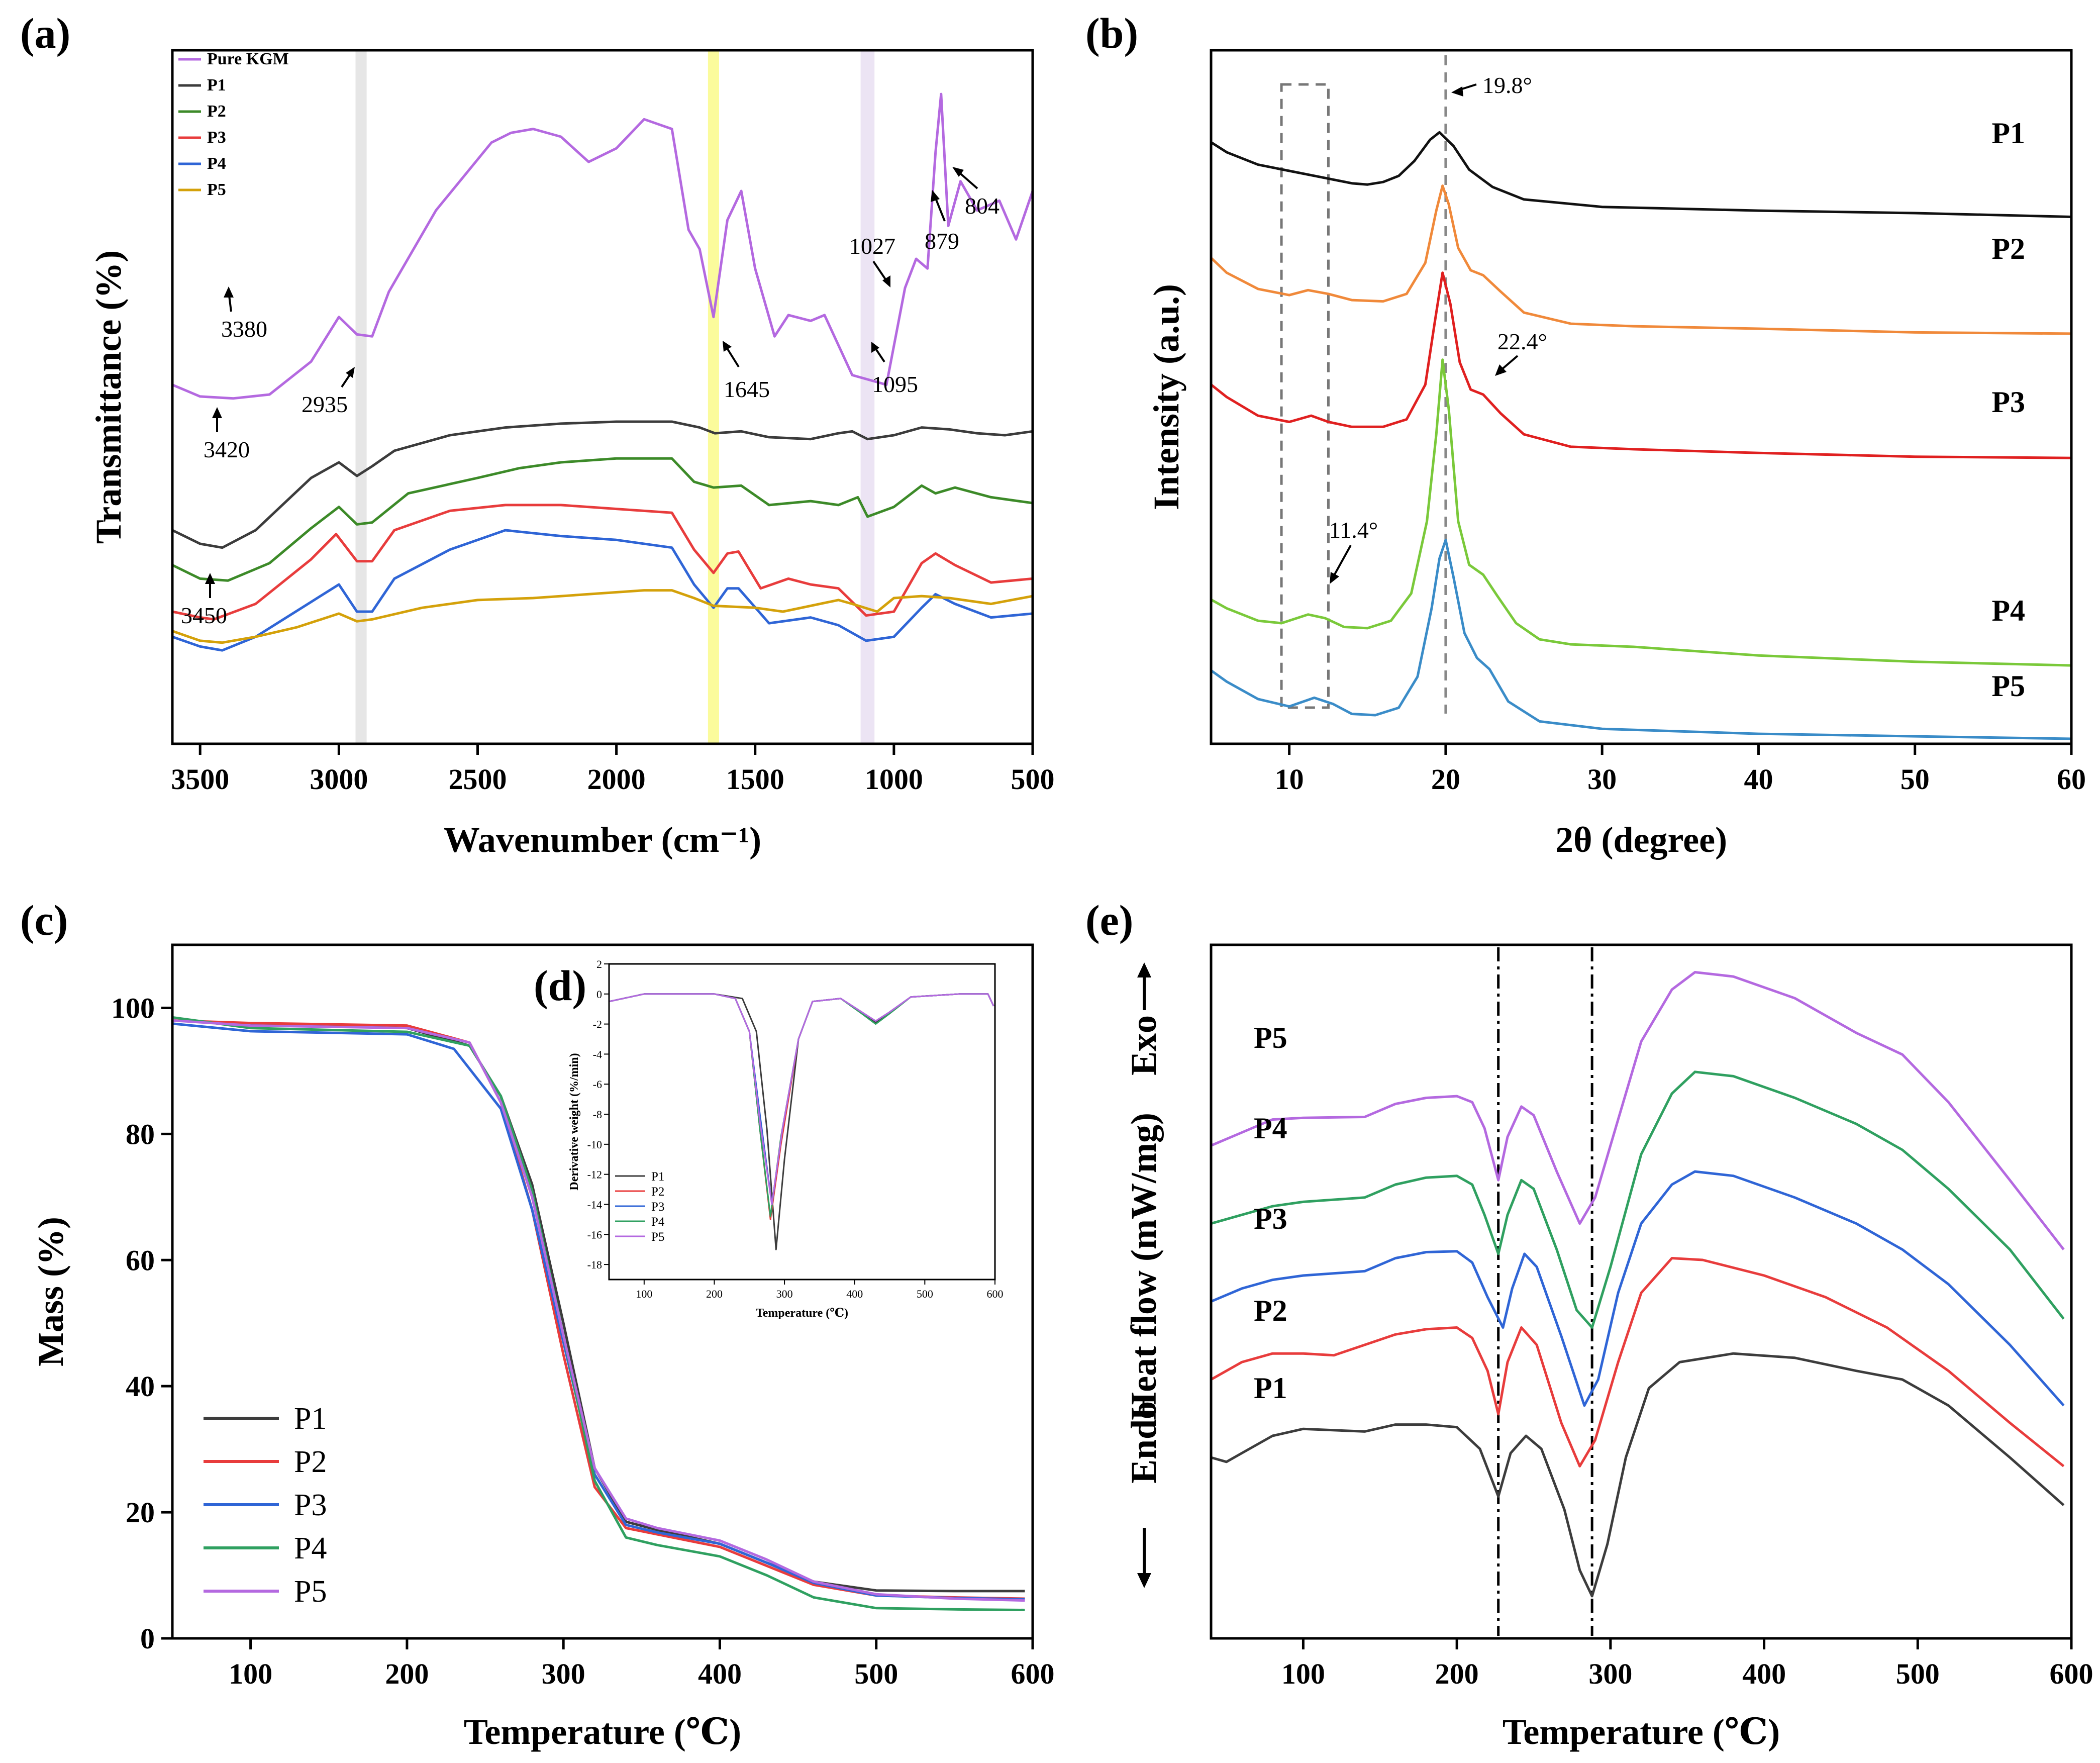  I want to click on annotation-1645: 1645, so click(747, 389).